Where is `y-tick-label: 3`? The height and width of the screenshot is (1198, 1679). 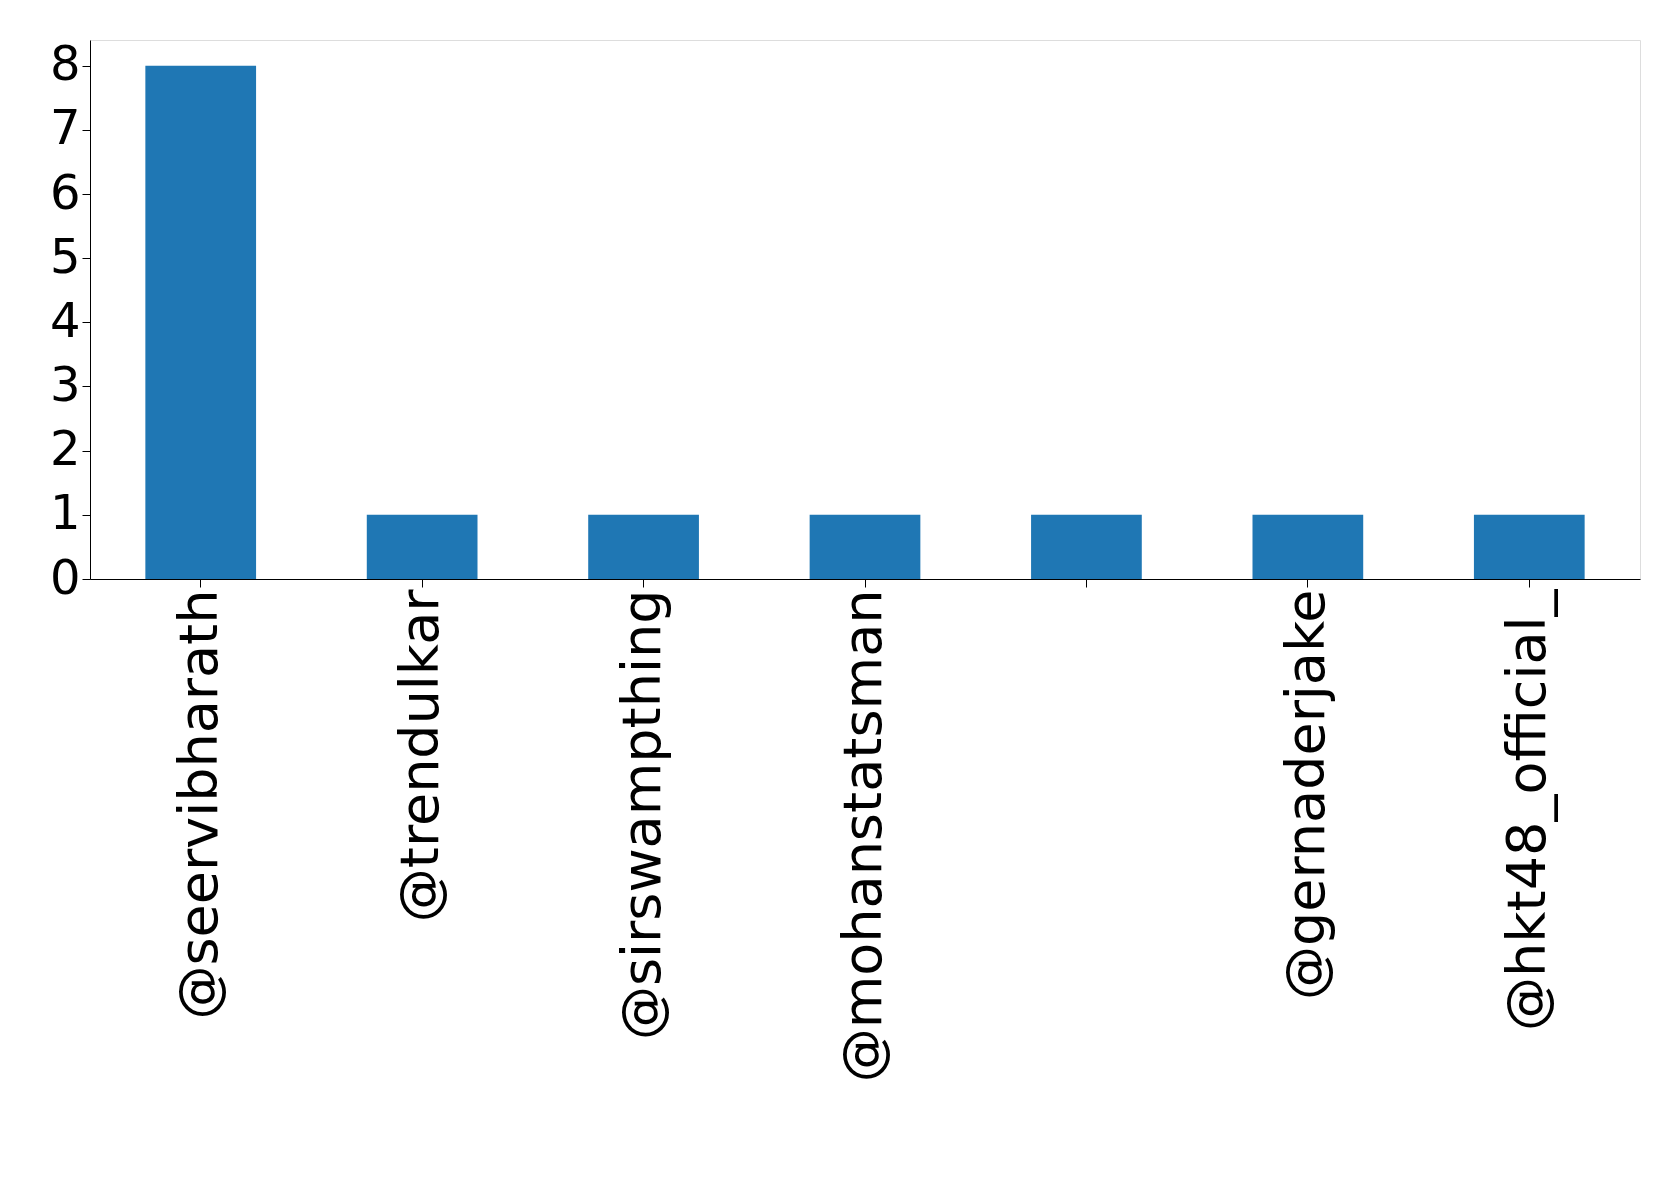 y-tick-label: 3 is located at coordinates (65, 384).